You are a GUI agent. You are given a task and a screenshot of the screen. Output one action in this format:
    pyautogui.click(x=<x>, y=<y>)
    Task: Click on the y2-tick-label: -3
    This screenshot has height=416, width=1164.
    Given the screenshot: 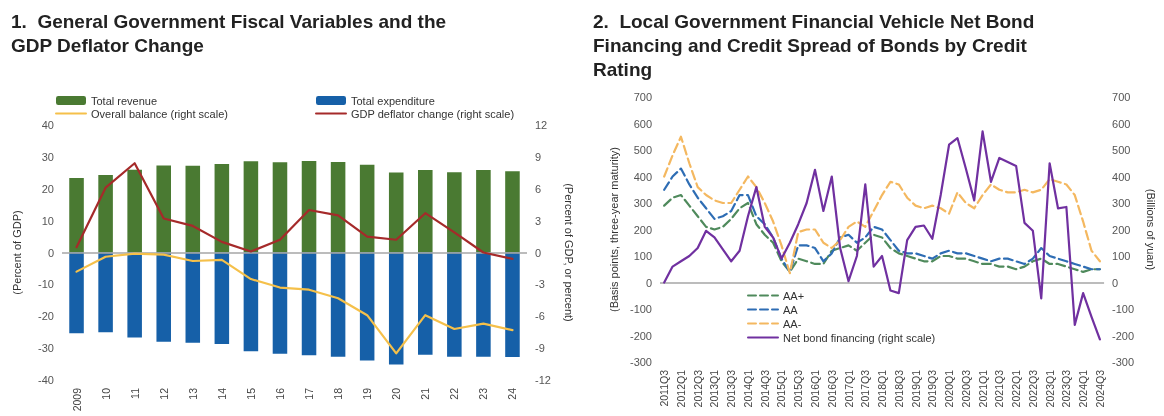 What is the action you would take?
    pyautogui.click(x=540, y=284)
    